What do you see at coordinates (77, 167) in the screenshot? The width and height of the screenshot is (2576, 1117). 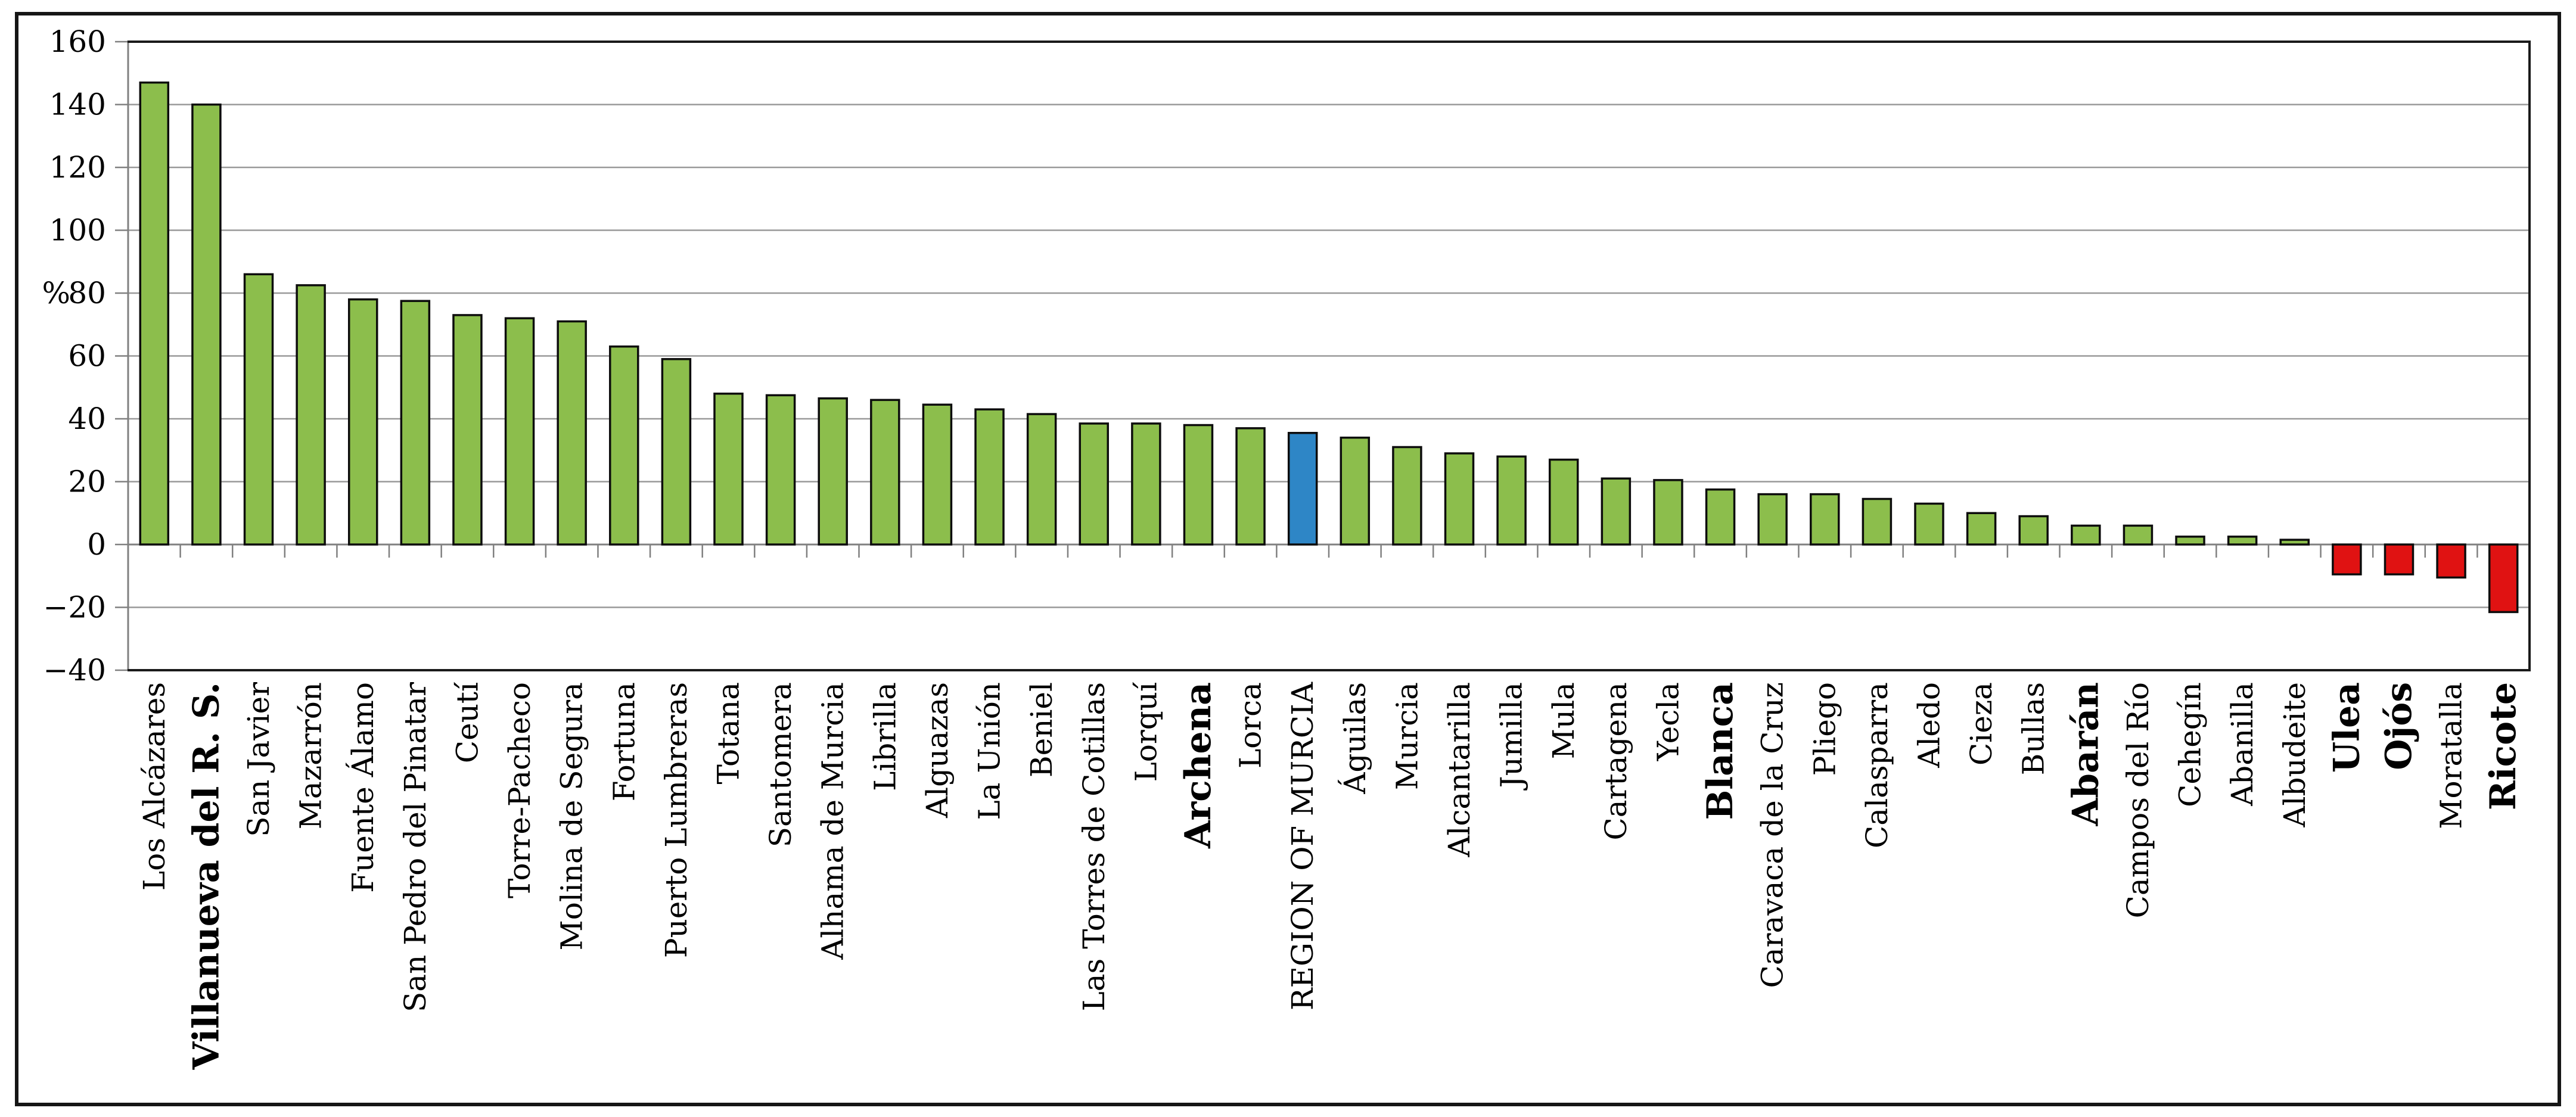 I see `y-tick-label-120: 120` at bounding box center [77, 167].